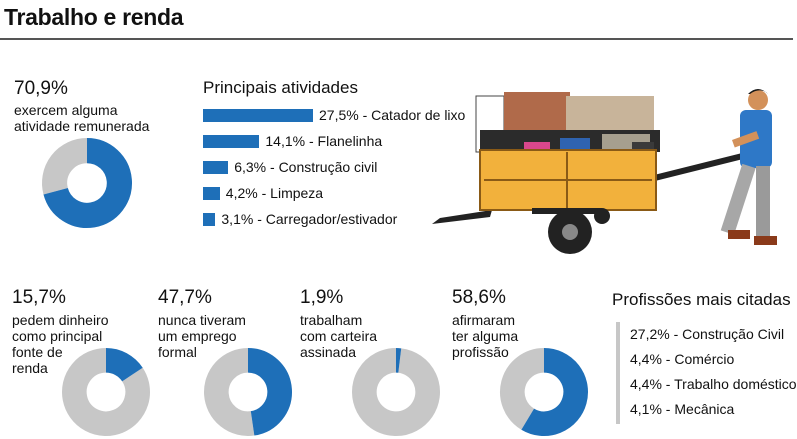 This screenshot has height=439, width=797. Describe the element at coordinates (237, 219) in the screenshot. I see `activity-pct: 3,1%` at that location.